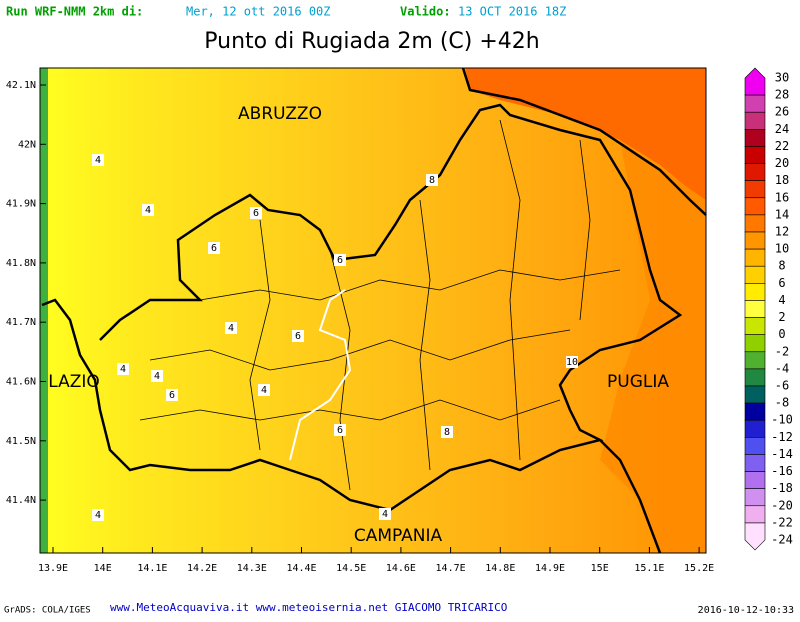 This screenshot has width=800, height=622. I want to click on colorbar-label: -10, so click(782, 420).